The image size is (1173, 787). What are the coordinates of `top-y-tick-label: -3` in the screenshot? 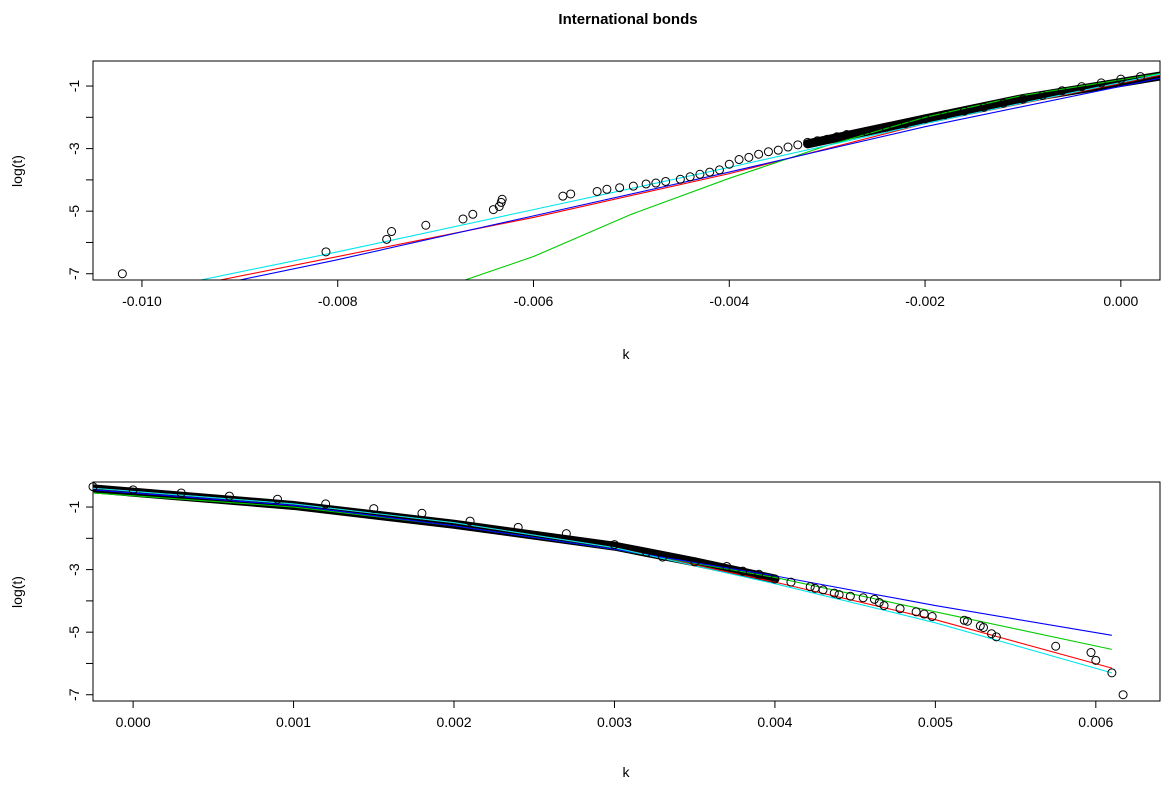 It's located at (74, 148).